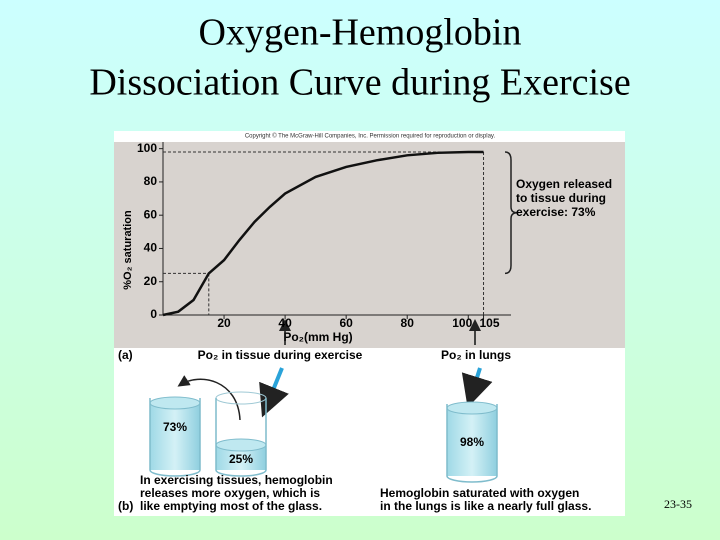 The height and width of the screenshot is (540, 720). I want to click on beaker-value: 98%, so click(472, 442).